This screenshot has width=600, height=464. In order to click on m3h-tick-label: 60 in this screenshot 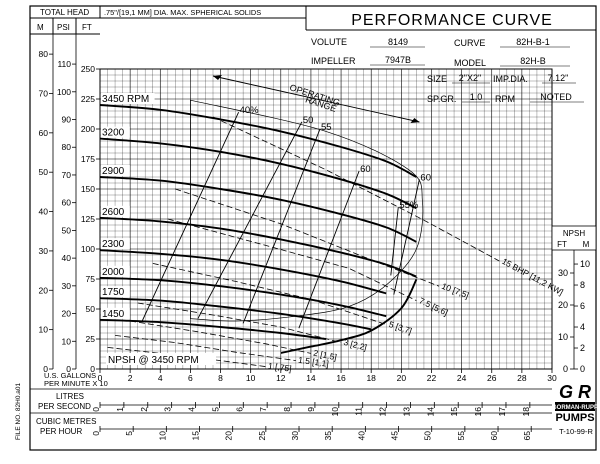, I will do `click(494, 436)`.